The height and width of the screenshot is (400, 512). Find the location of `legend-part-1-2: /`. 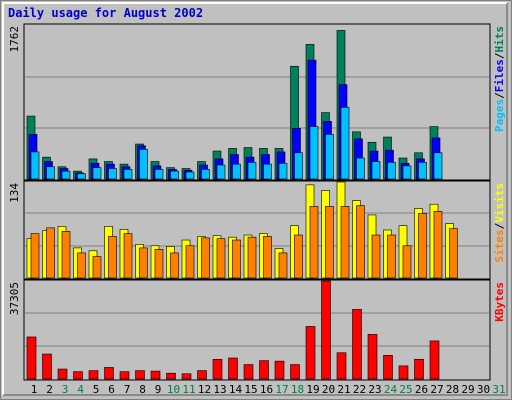

legend-part-1-2: / is located at coordinates (499, 95).